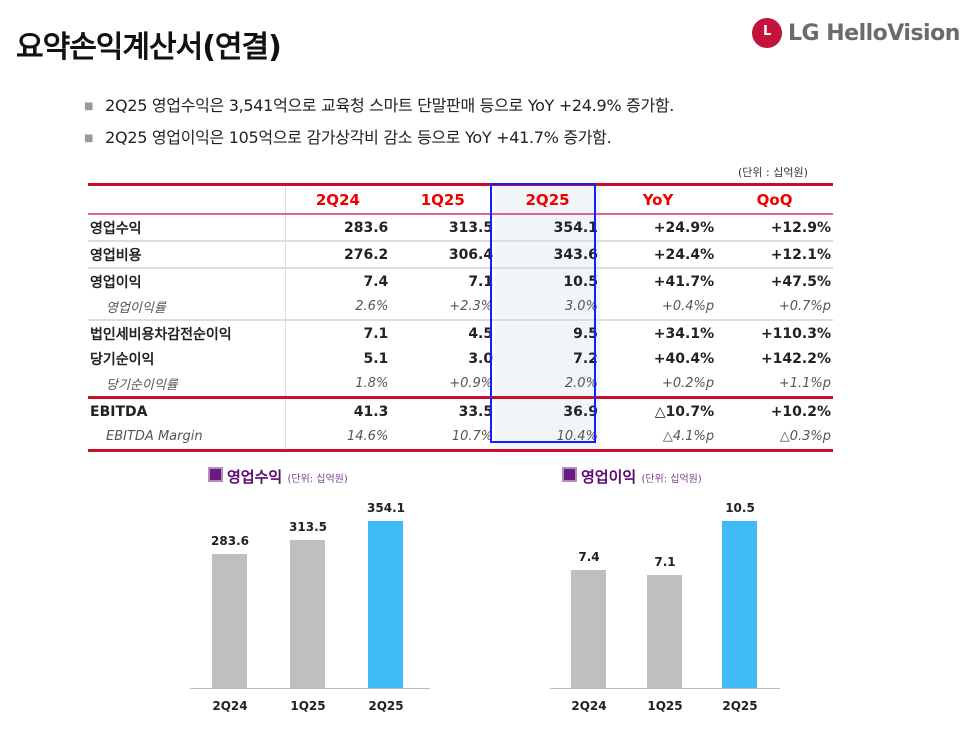 The width and height of the screenshot is (960, 743). What do you see at coordinates (547, 384) in the screenshot?
I see `cell: 2.0%` at bounding box center [547, 384].